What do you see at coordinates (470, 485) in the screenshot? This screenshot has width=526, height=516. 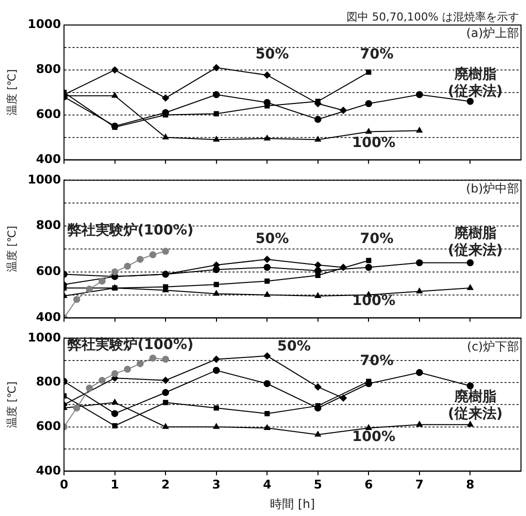 I see `x-tick-label: 8` at bounding box center [470, 485].